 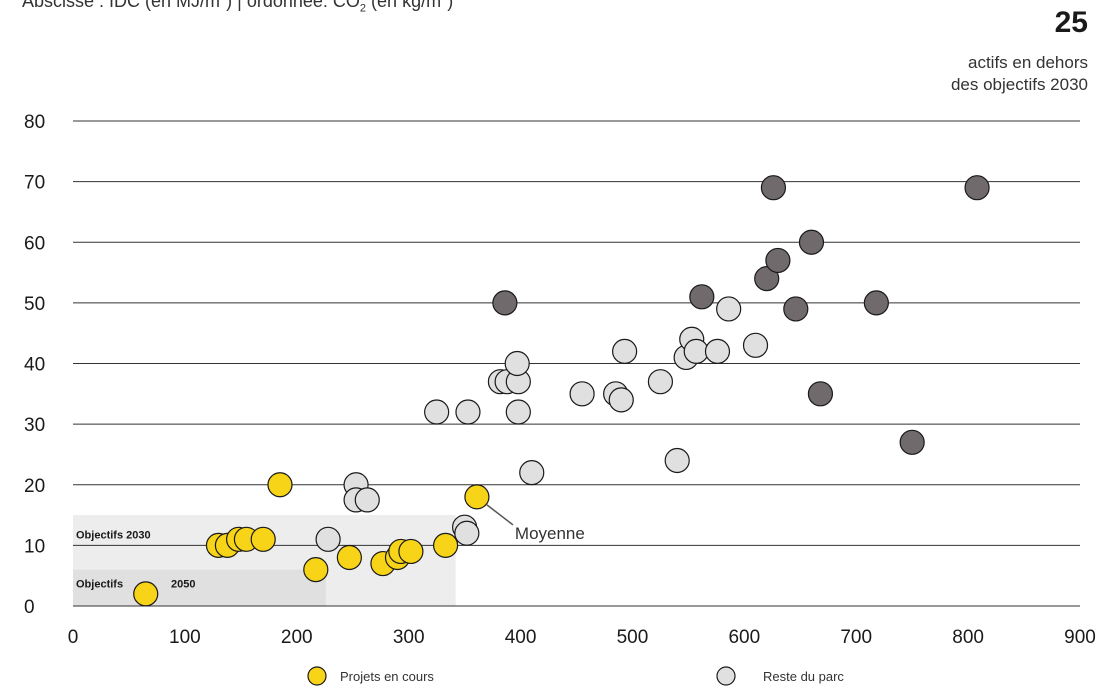 What do you see at coordinates (185, 637) in the screenshot?
I see `x-tick-label: 100` at bounding box center [185, 637].